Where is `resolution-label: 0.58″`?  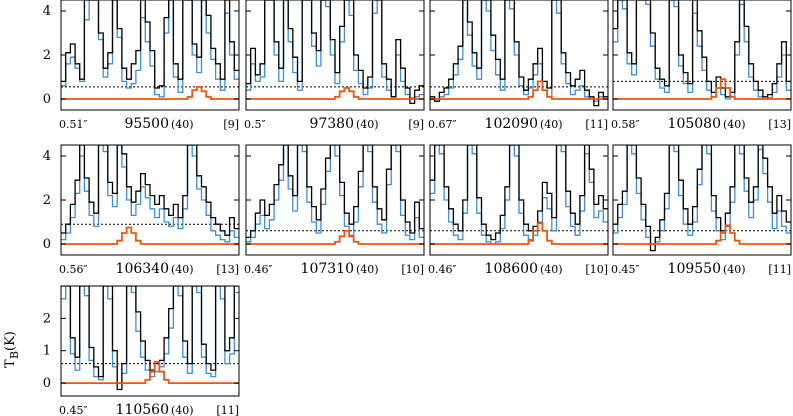
resolution-label: 0.58″ is located at coordinates (625, 124).